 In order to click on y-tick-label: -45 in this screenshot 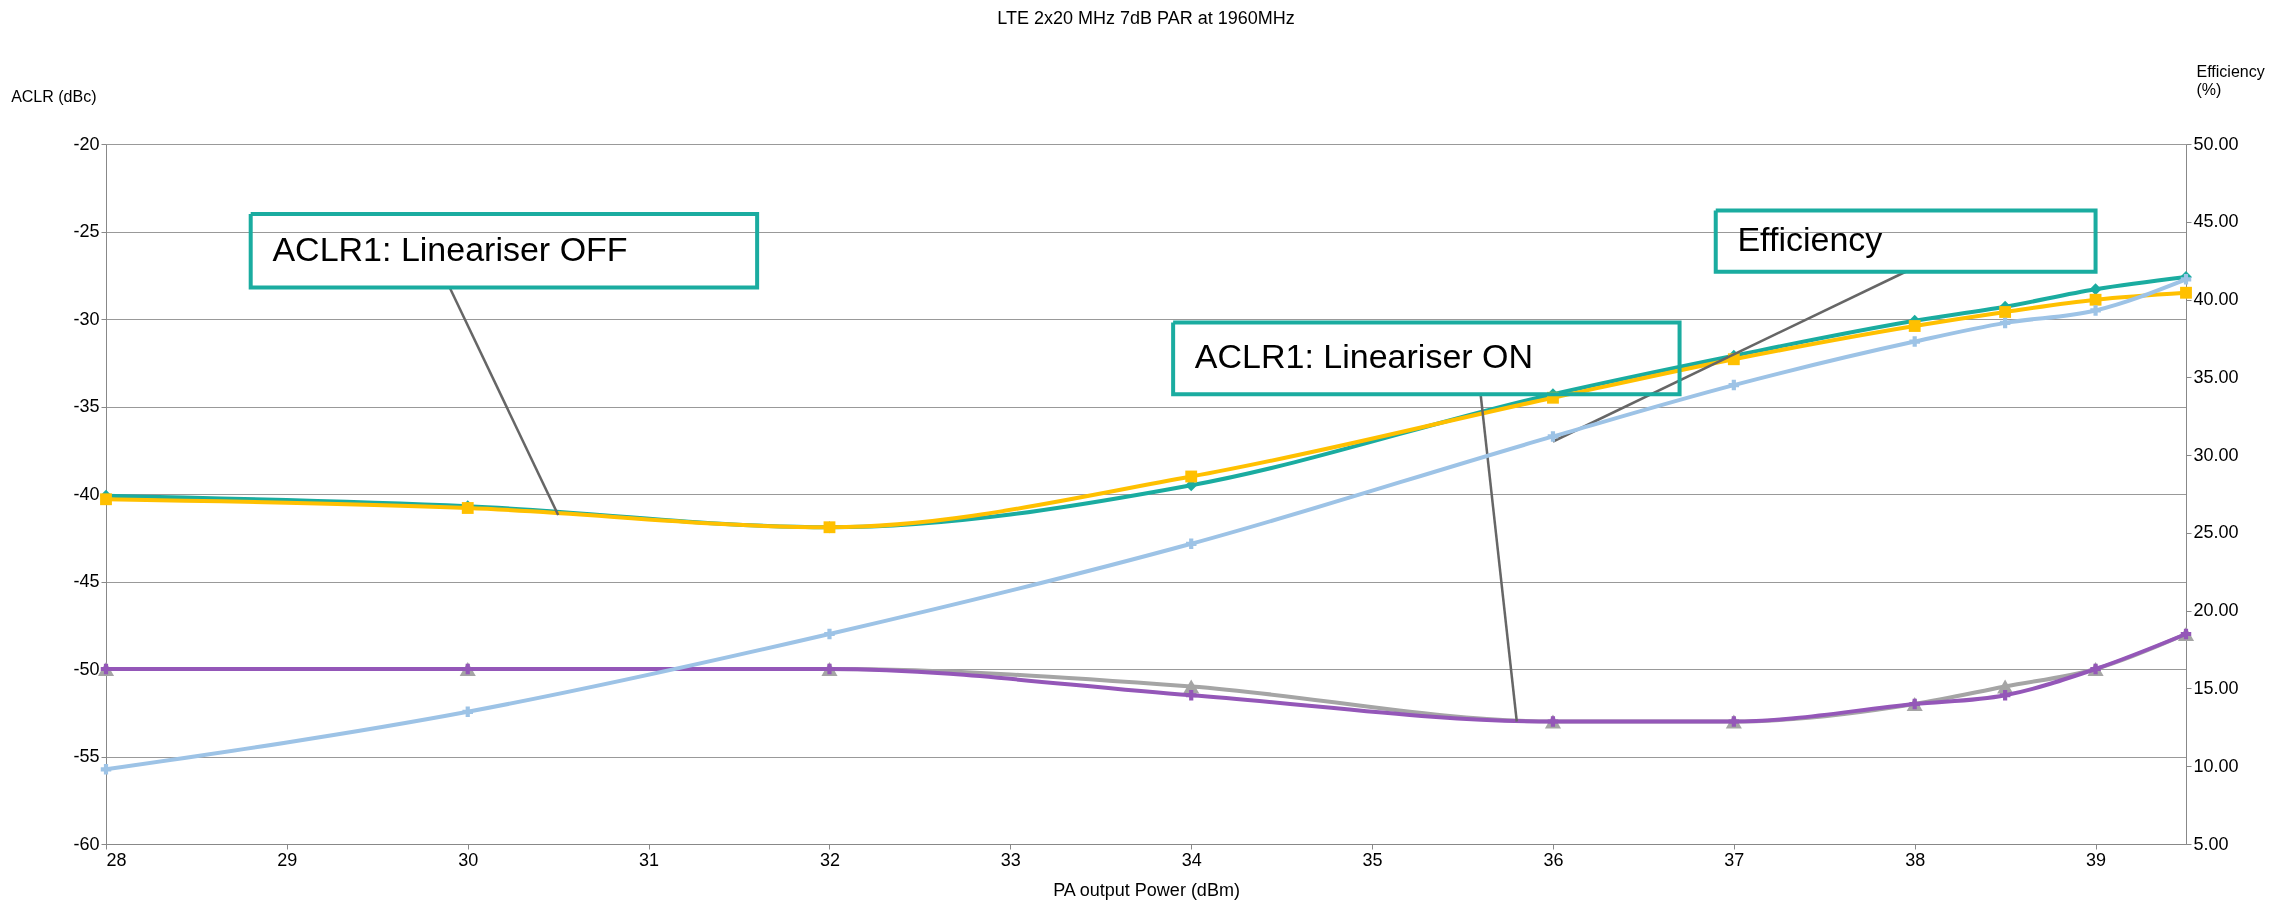, I will do `click(86, 581)`.